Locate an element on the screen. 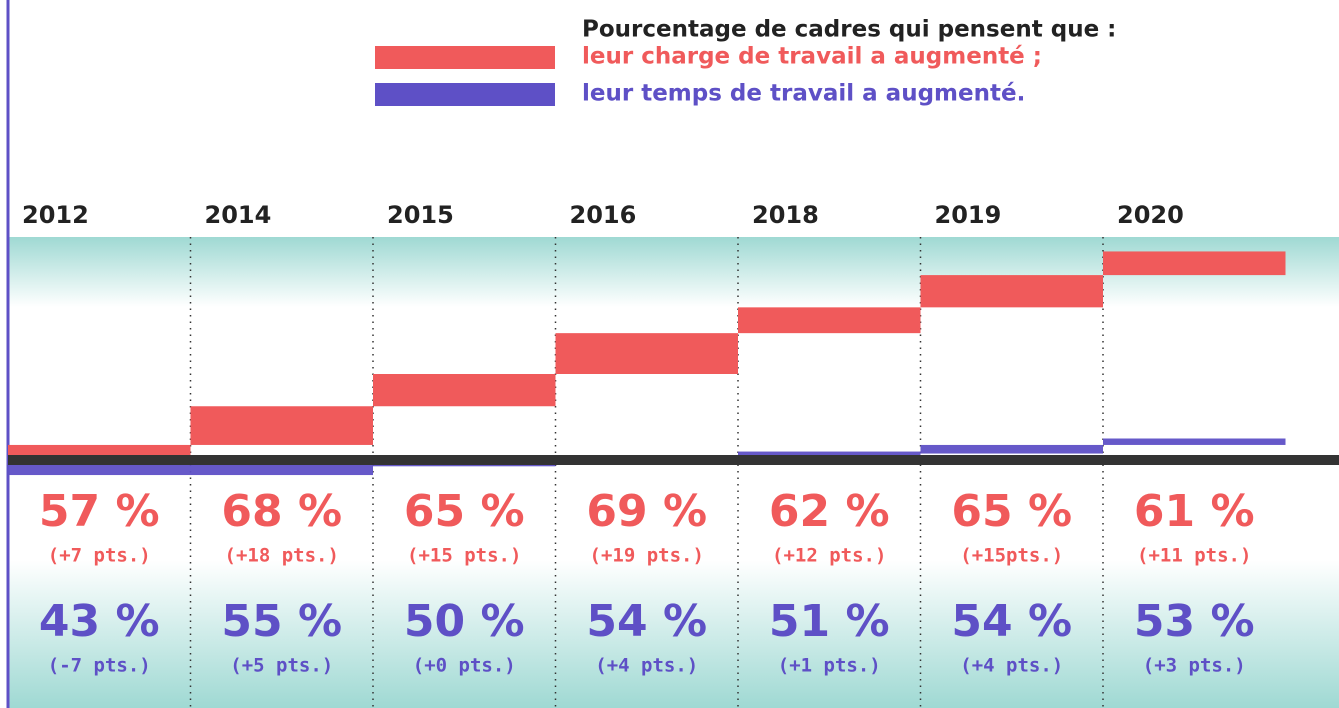 The image size is (1339, 708). legend-title: Pourcentage de cadres qui pensent que : is located at coordinates (849, 30).